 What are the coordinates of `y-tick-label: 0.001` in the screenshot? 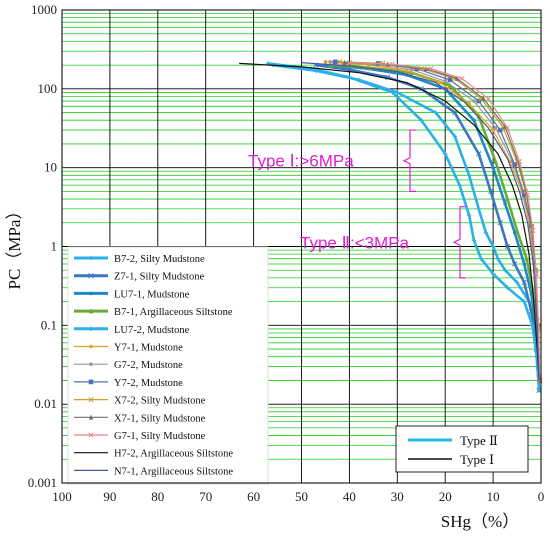 It's located at (42, 482).